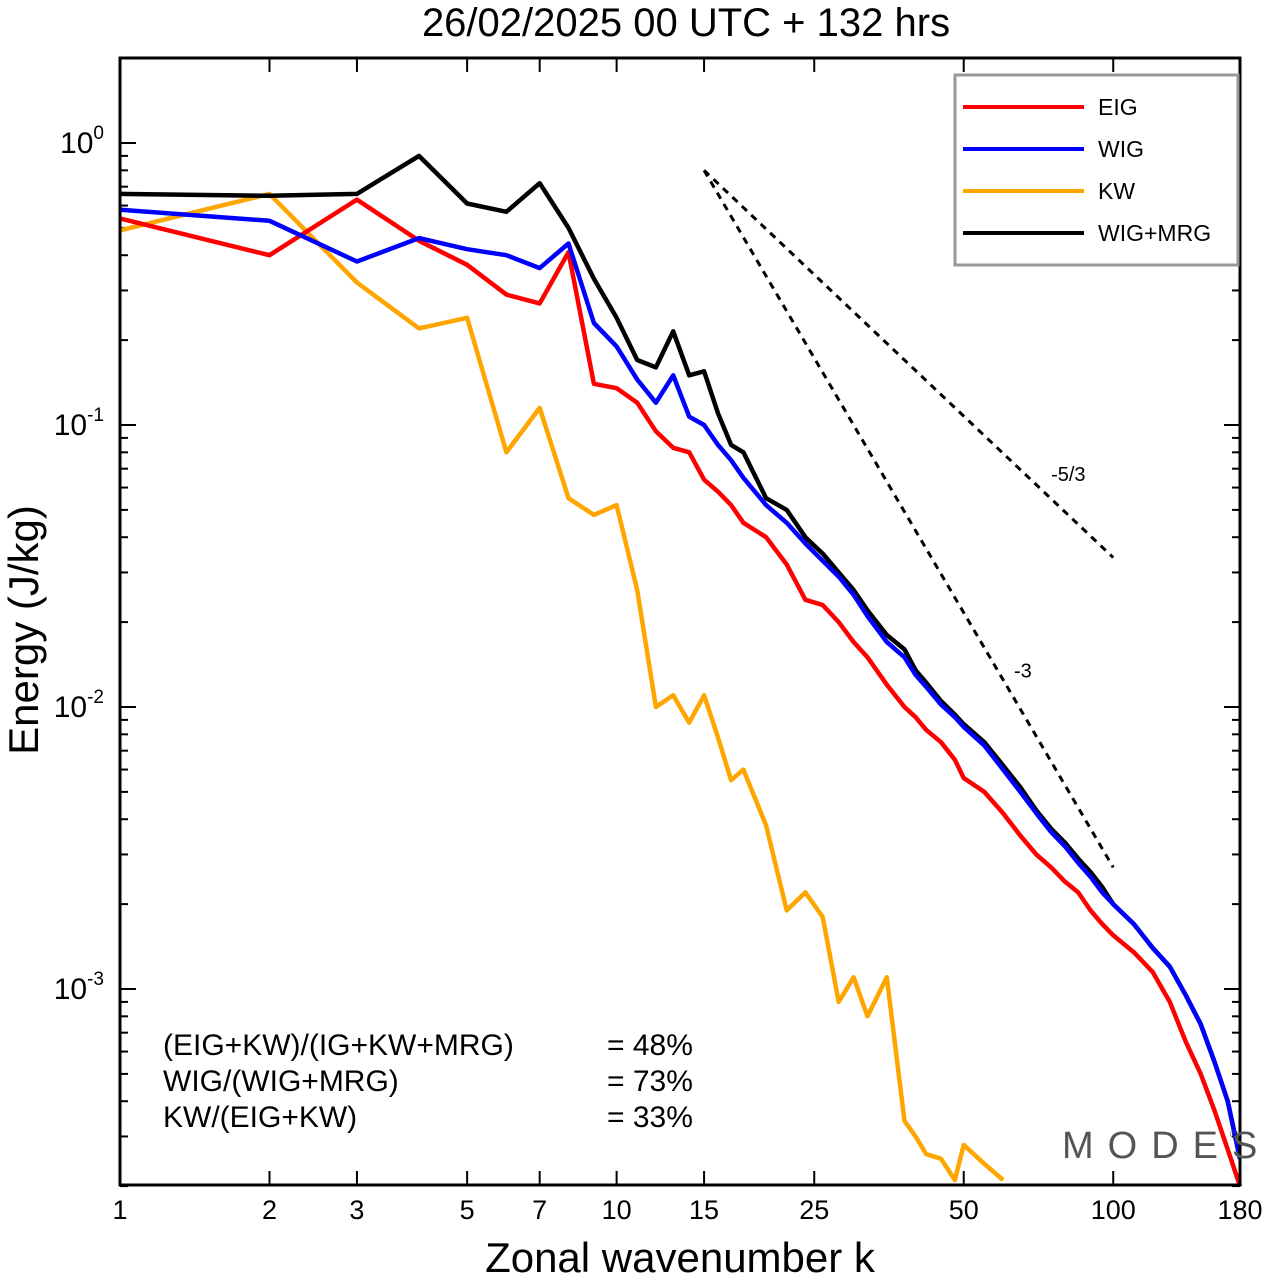 Image resolution: width=1280 pixels, height=1281 pixels. Describe the element at coordinates (338, 1045) in the screenshot. I see `stat-label: (EIG+KW)/(IG+KW+MRG)` at that location.